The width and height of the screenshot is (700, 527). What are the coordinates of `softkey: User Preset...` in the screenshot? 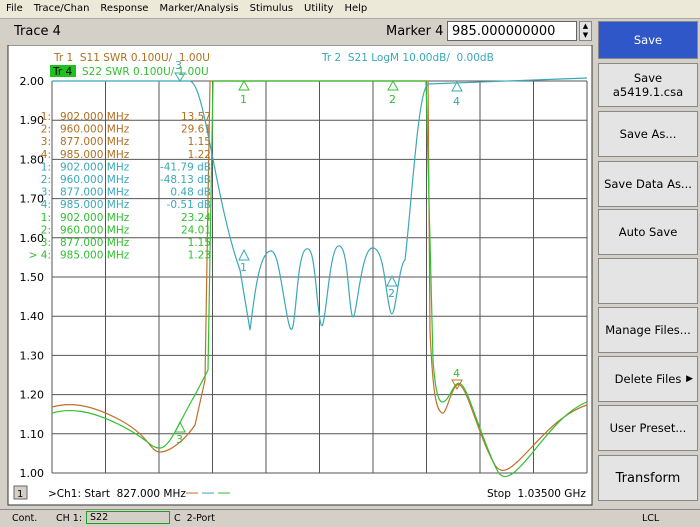 It's located at (648, 428).